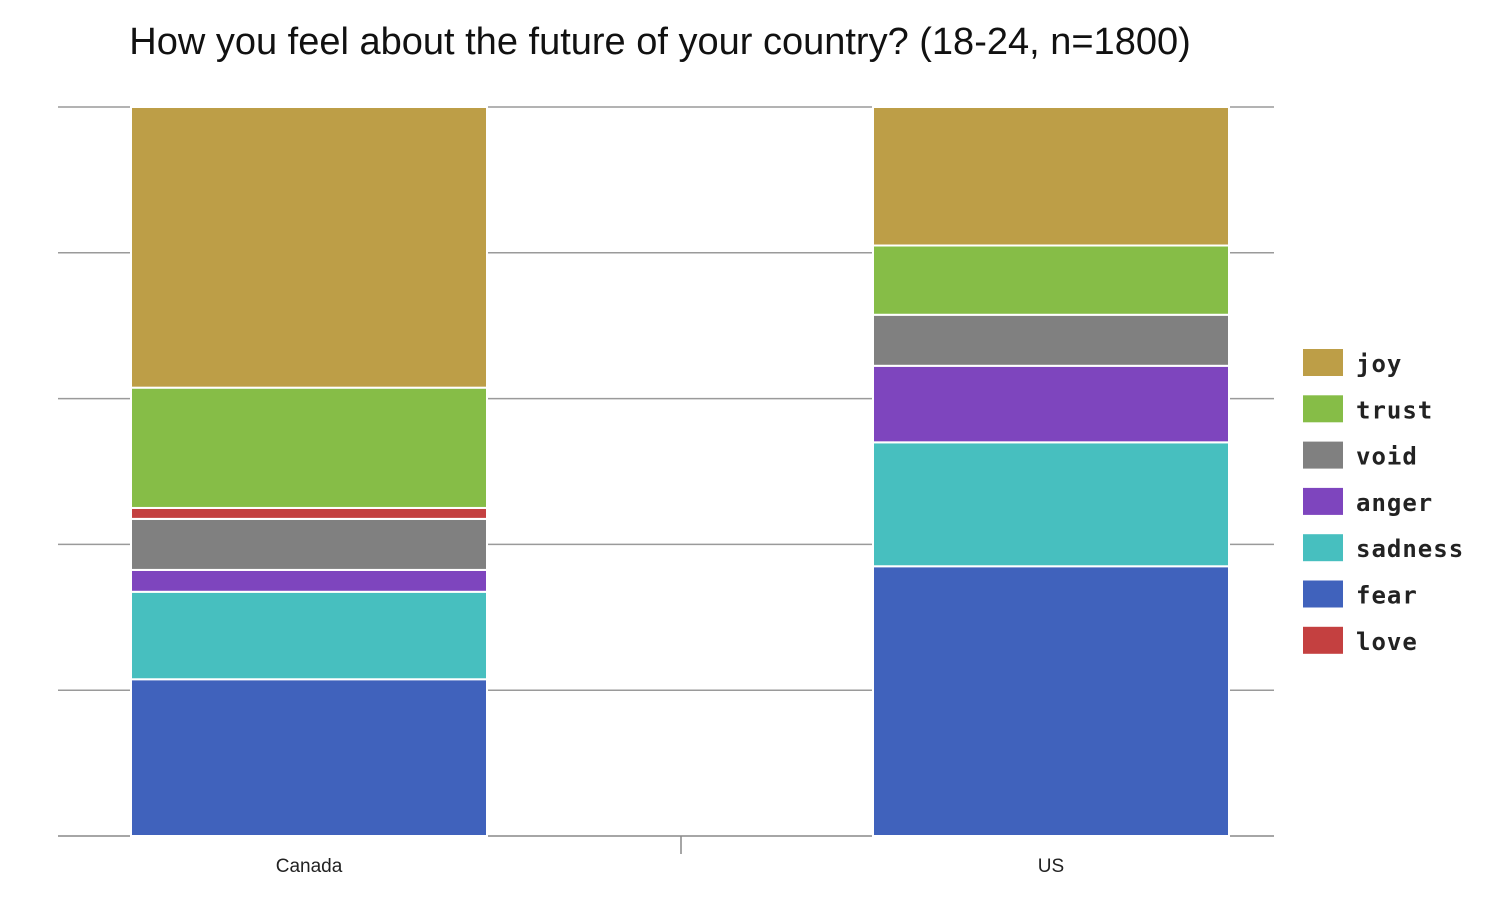 This screenshot has height=914, width=1494. I want to click on legend-swatch-anger, so click(1323, 501).